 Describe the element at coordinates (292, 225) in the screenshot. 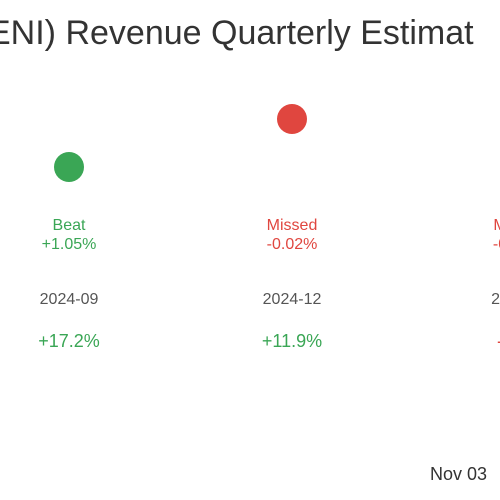

I see `result-label: Missed` at that location.